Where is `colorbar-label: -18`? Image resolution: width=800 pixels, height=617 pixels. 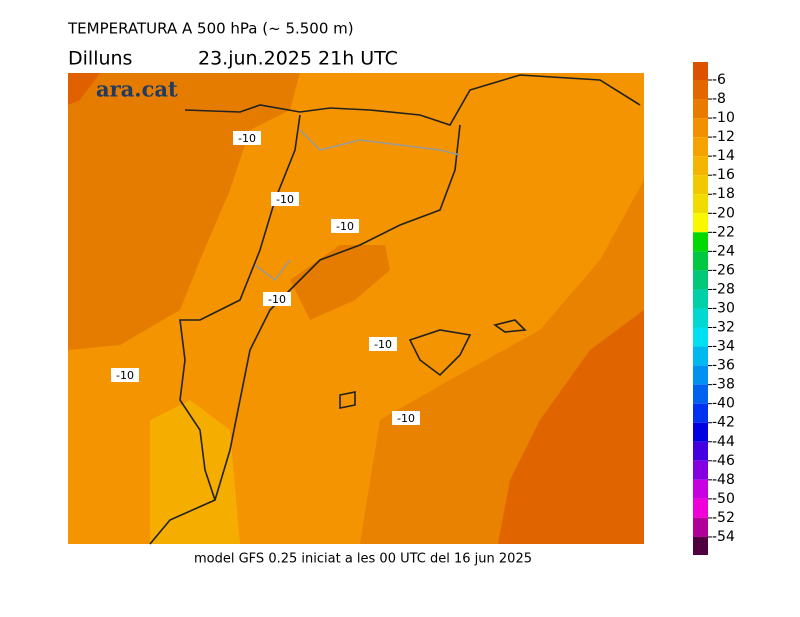 colorbar-label: -18 is located at coordinates (723, 194).